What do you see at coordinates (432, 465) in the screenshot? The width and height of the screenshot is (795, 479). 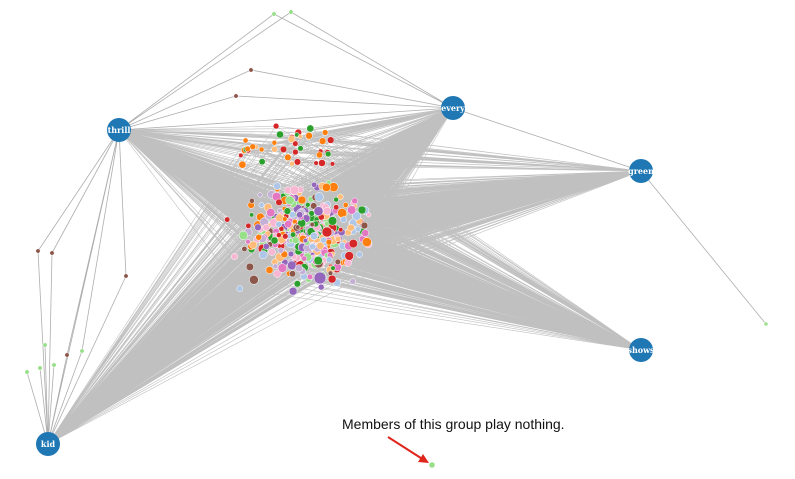 I see `isolated-node` at bounding box center [432, 465].